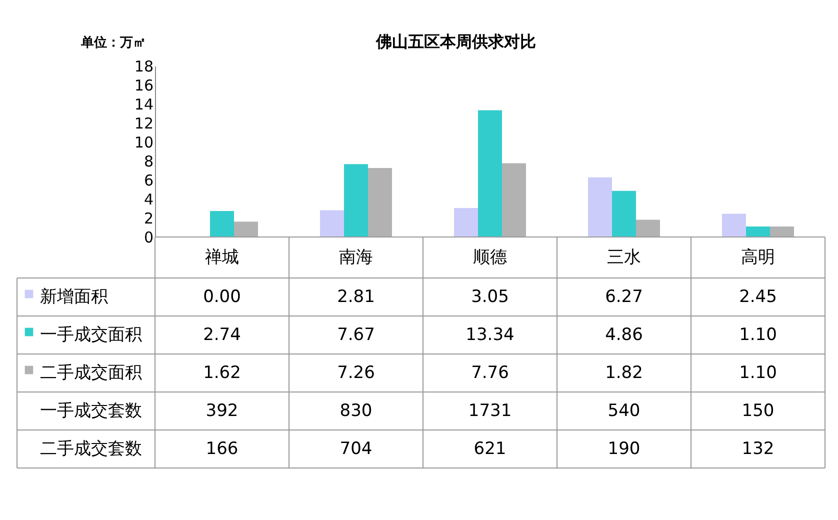 The width and height of the screenshot is (838, 520). What do you see at coordinates (222, 411) in the screenshot?
I see `text: 392` at bounding box center [222, 411].